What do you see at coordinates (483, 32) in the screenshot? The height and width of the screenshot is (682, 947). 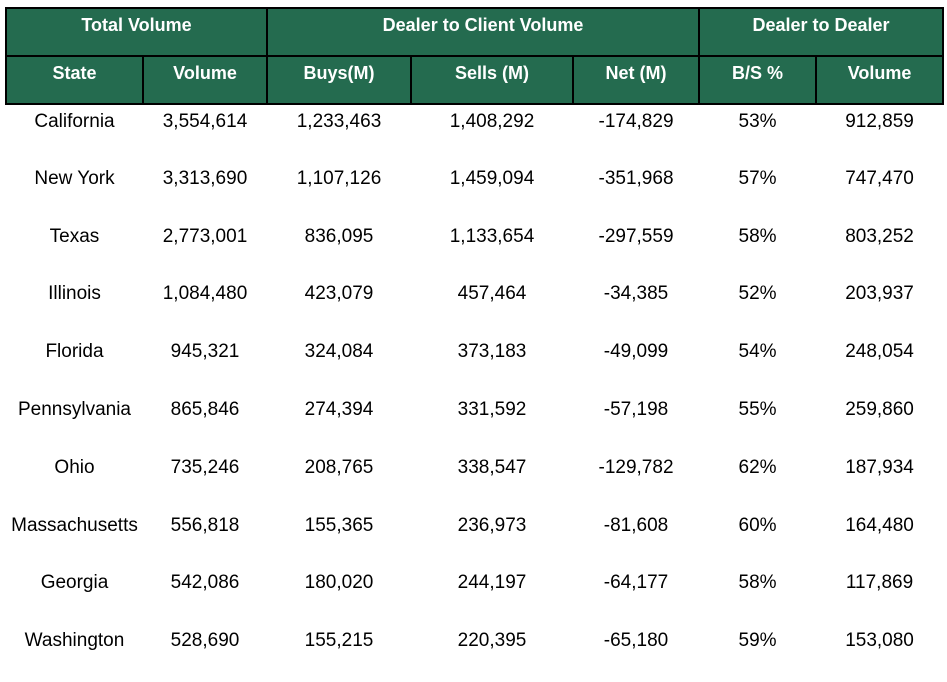 I see `group-header-dealer-to-client: Dealer to Client Volume` at bounding box center [483, 32].